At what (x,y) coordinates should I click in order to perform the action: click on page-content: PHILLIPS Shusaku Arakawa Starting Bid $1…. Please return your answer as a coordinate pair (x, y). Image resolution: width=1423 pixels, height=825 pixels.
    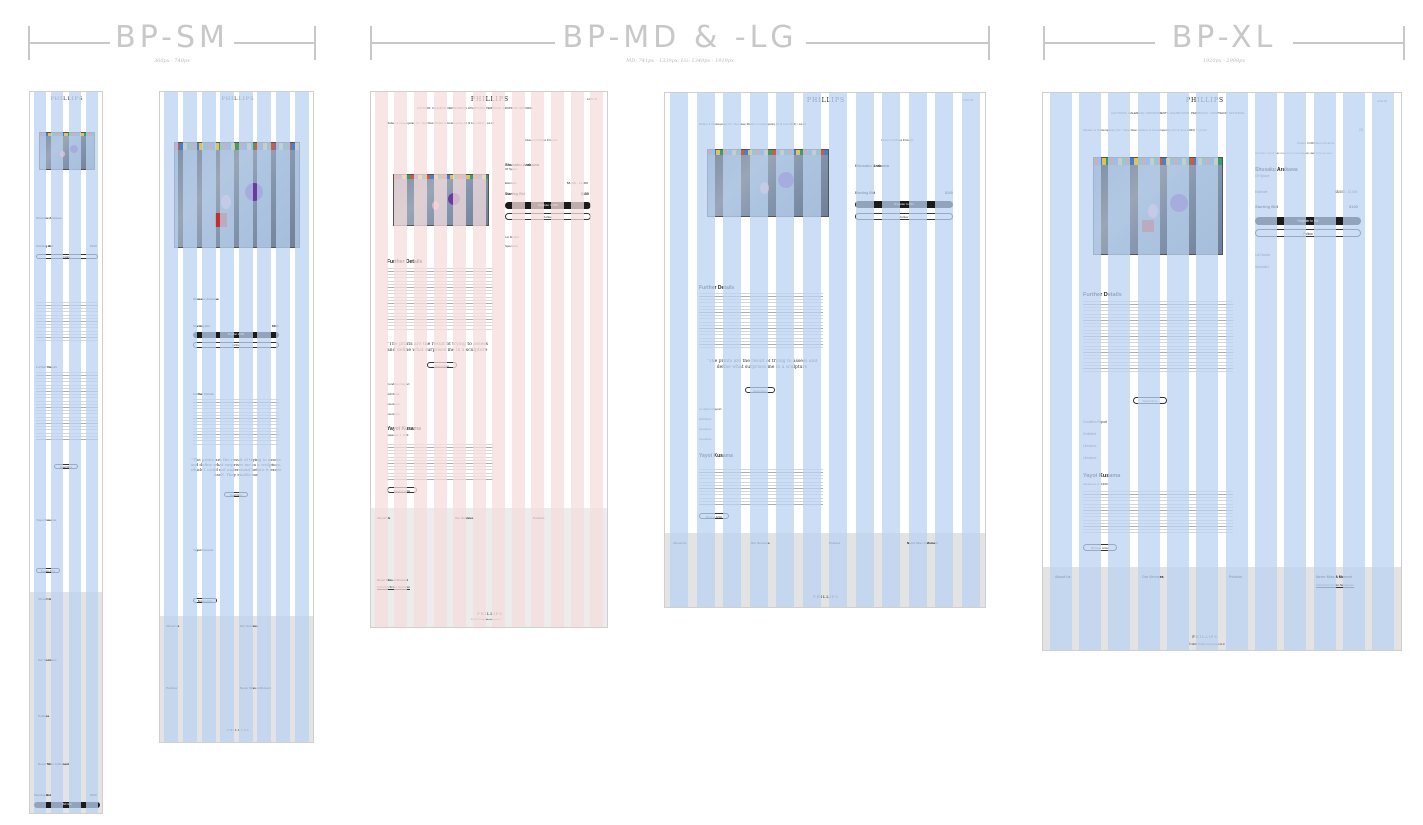
    Looking at the image, I should click on (66, 452).